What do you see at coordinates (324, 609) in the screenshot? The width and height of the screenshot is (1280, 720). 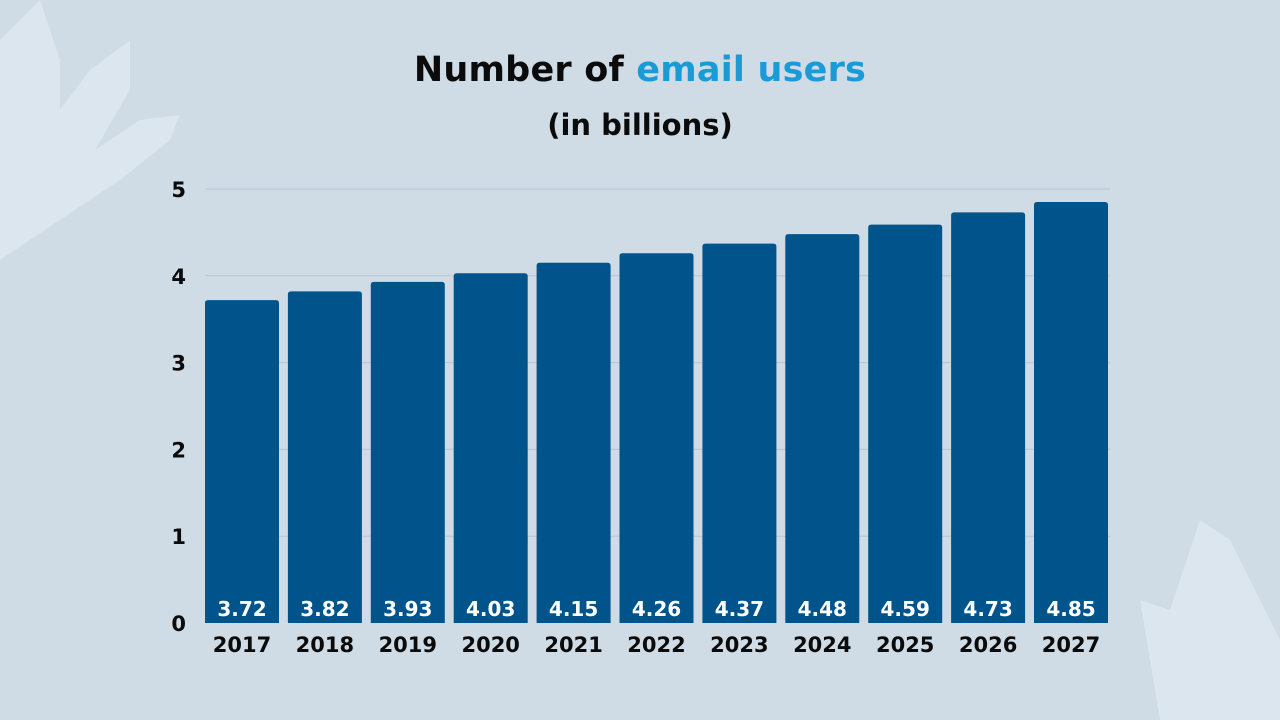 I see `data-label: 3.82` at bounding box center [324, 609].